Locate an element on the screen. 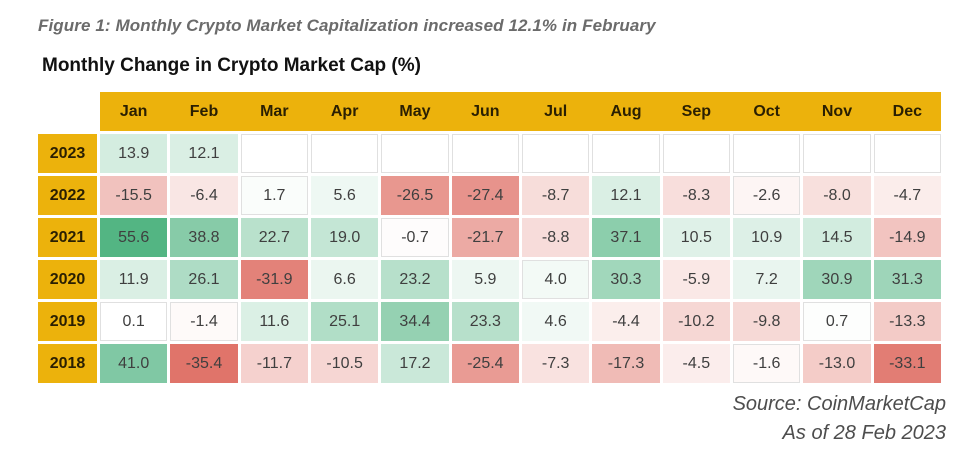 The image size is (974, 466). heatmap-cell: -21.7 is located at coordinates (485, 237).